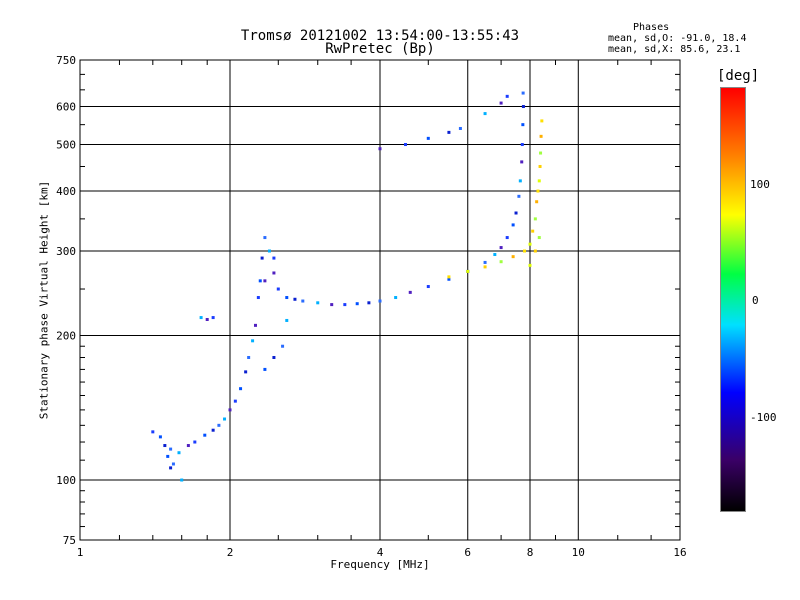  Describe the element at coordinates (760, 184) in the screenshot. I see `colorbar-tick-label: 100` at that location.